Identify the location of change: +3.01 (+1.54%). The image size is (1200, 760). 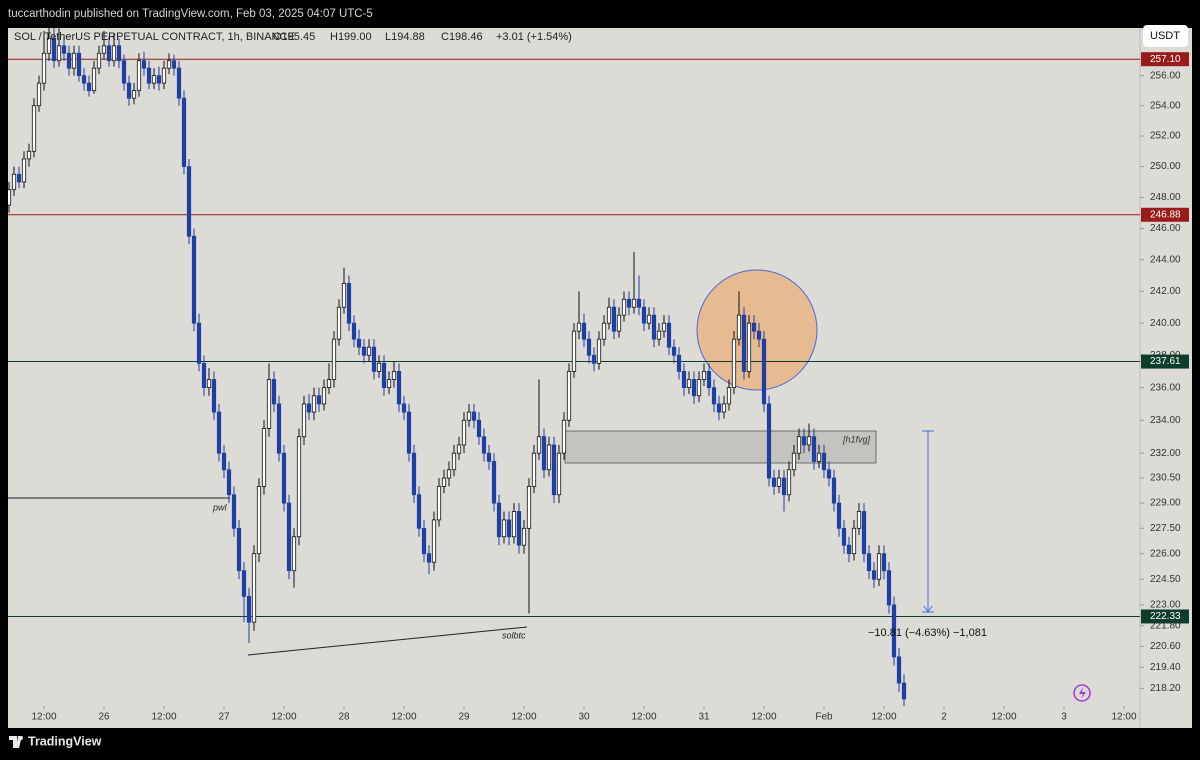
(534, 37).